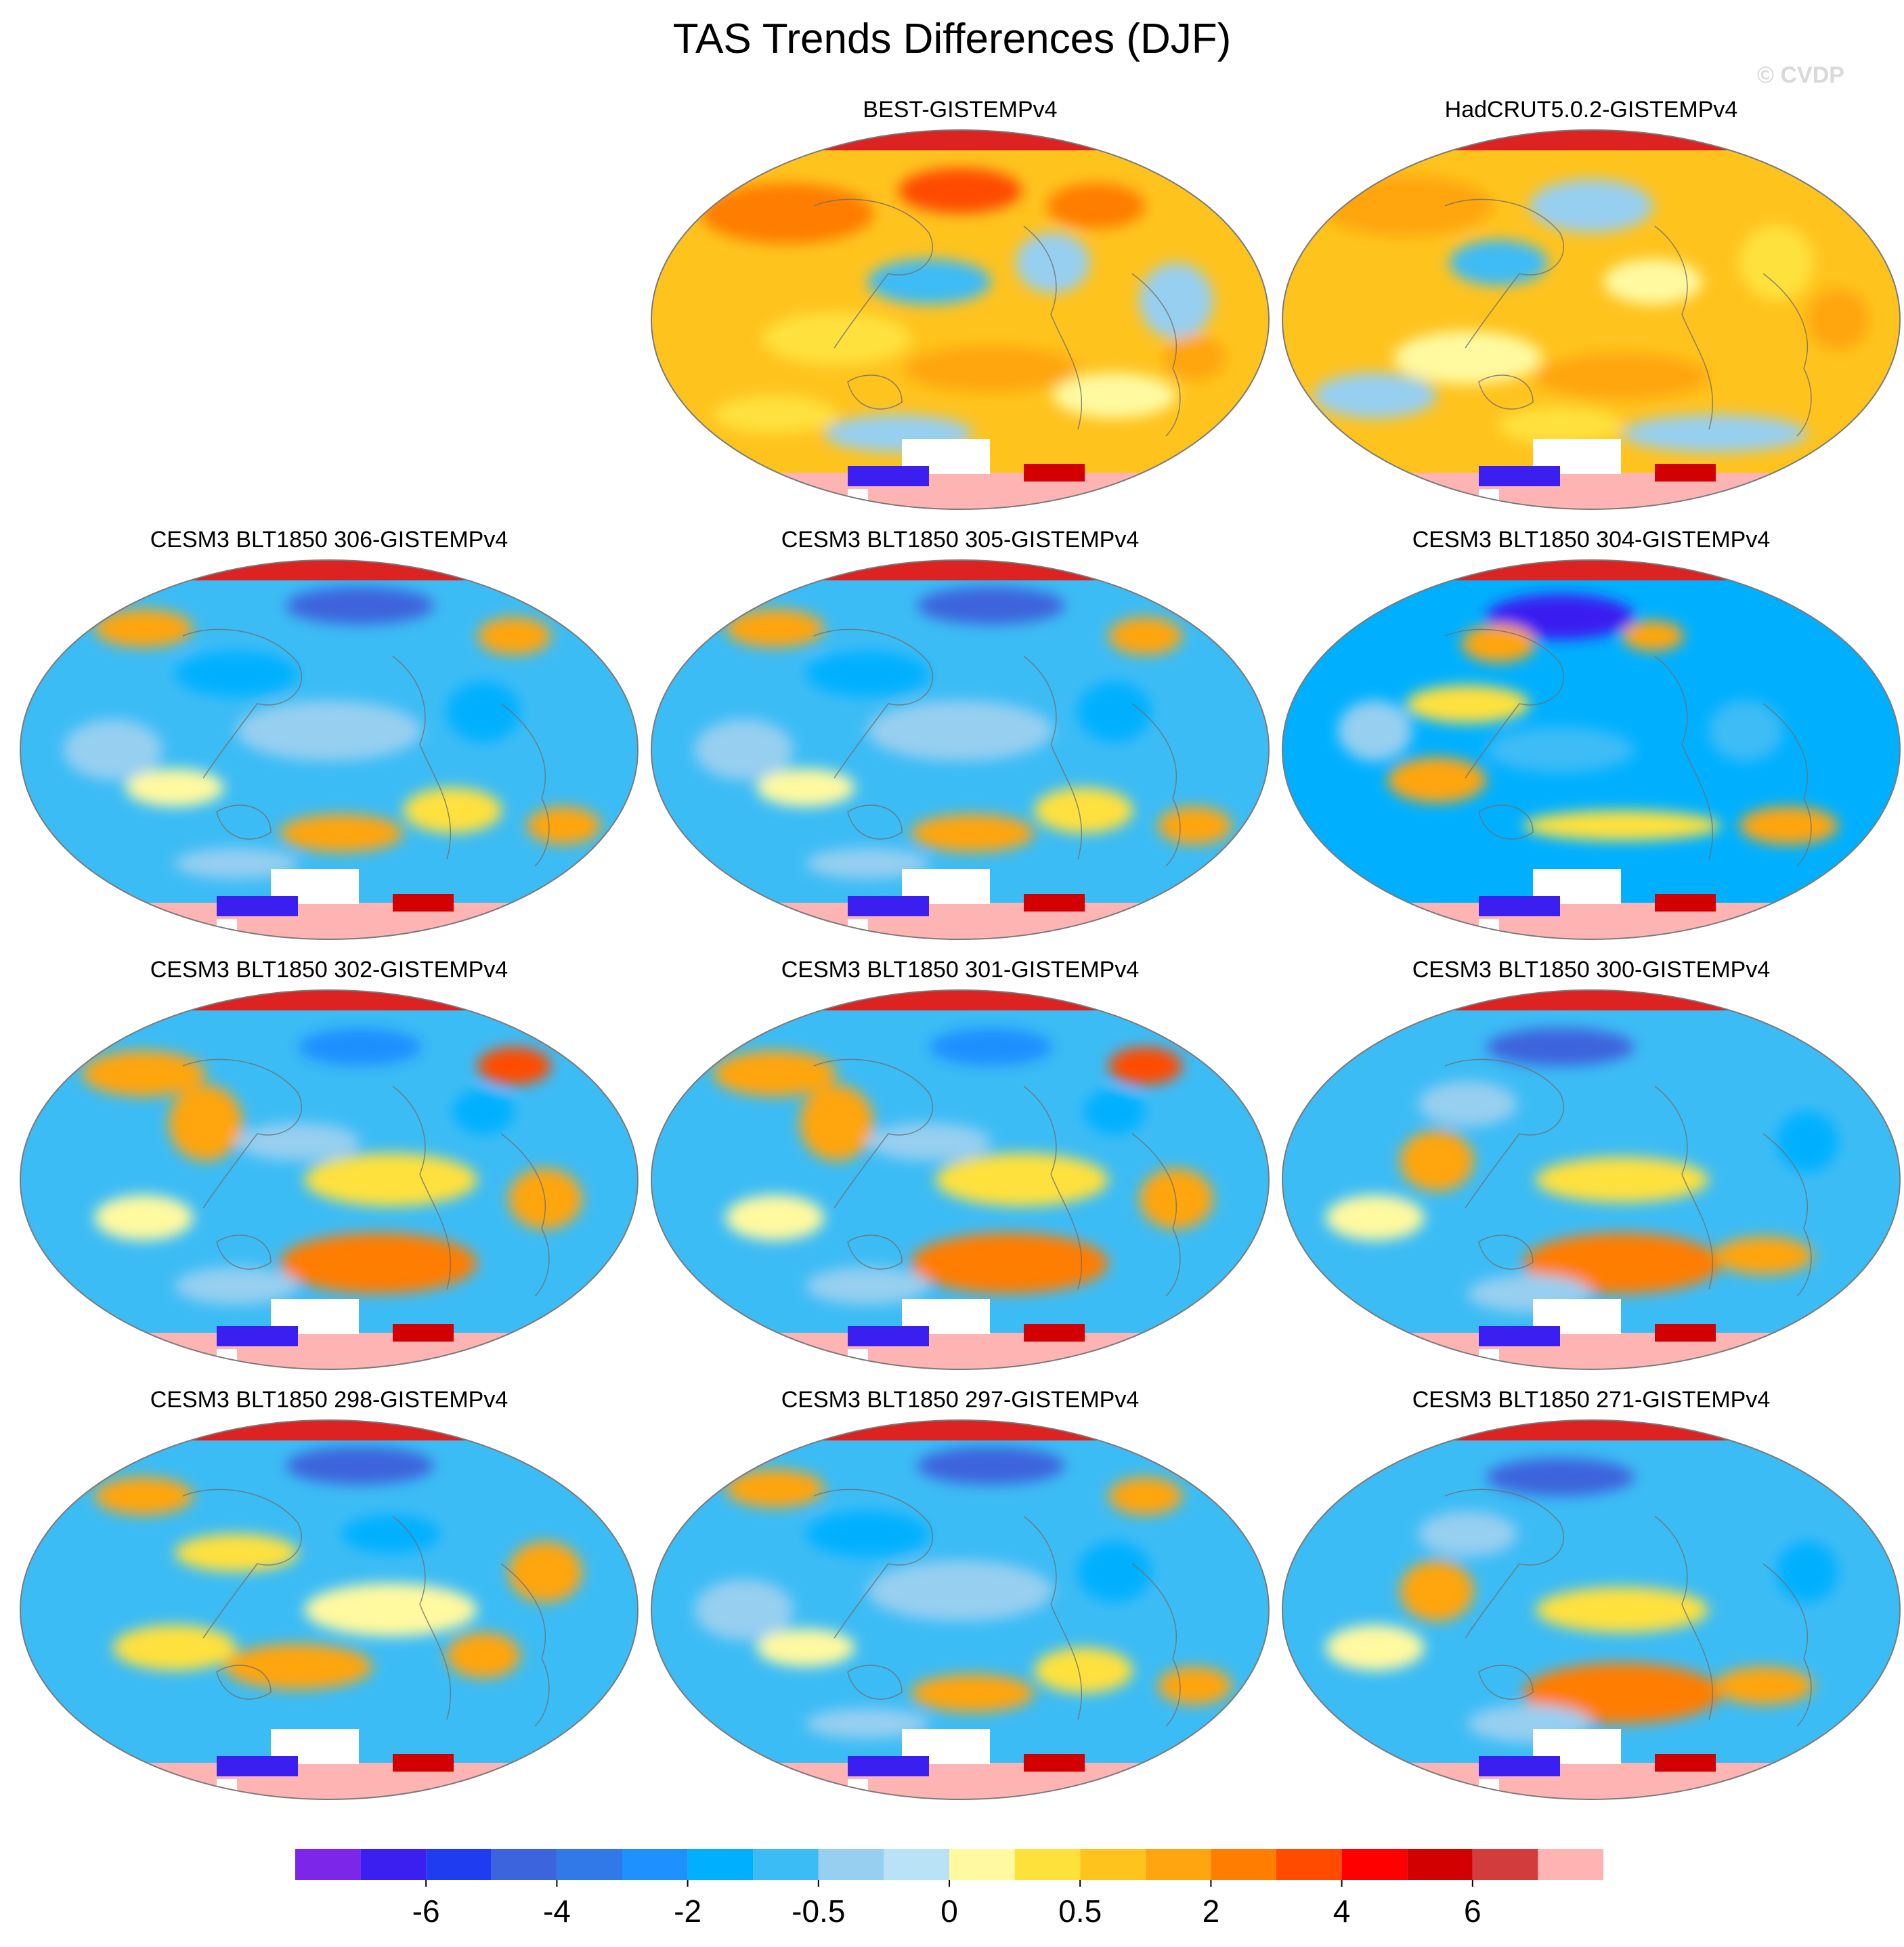 The image size is (1904, 1947). Describe the element at coordinates (1080, 1911) in the screenshot. I see `colorbar-tick-label: 0.5` at that location.